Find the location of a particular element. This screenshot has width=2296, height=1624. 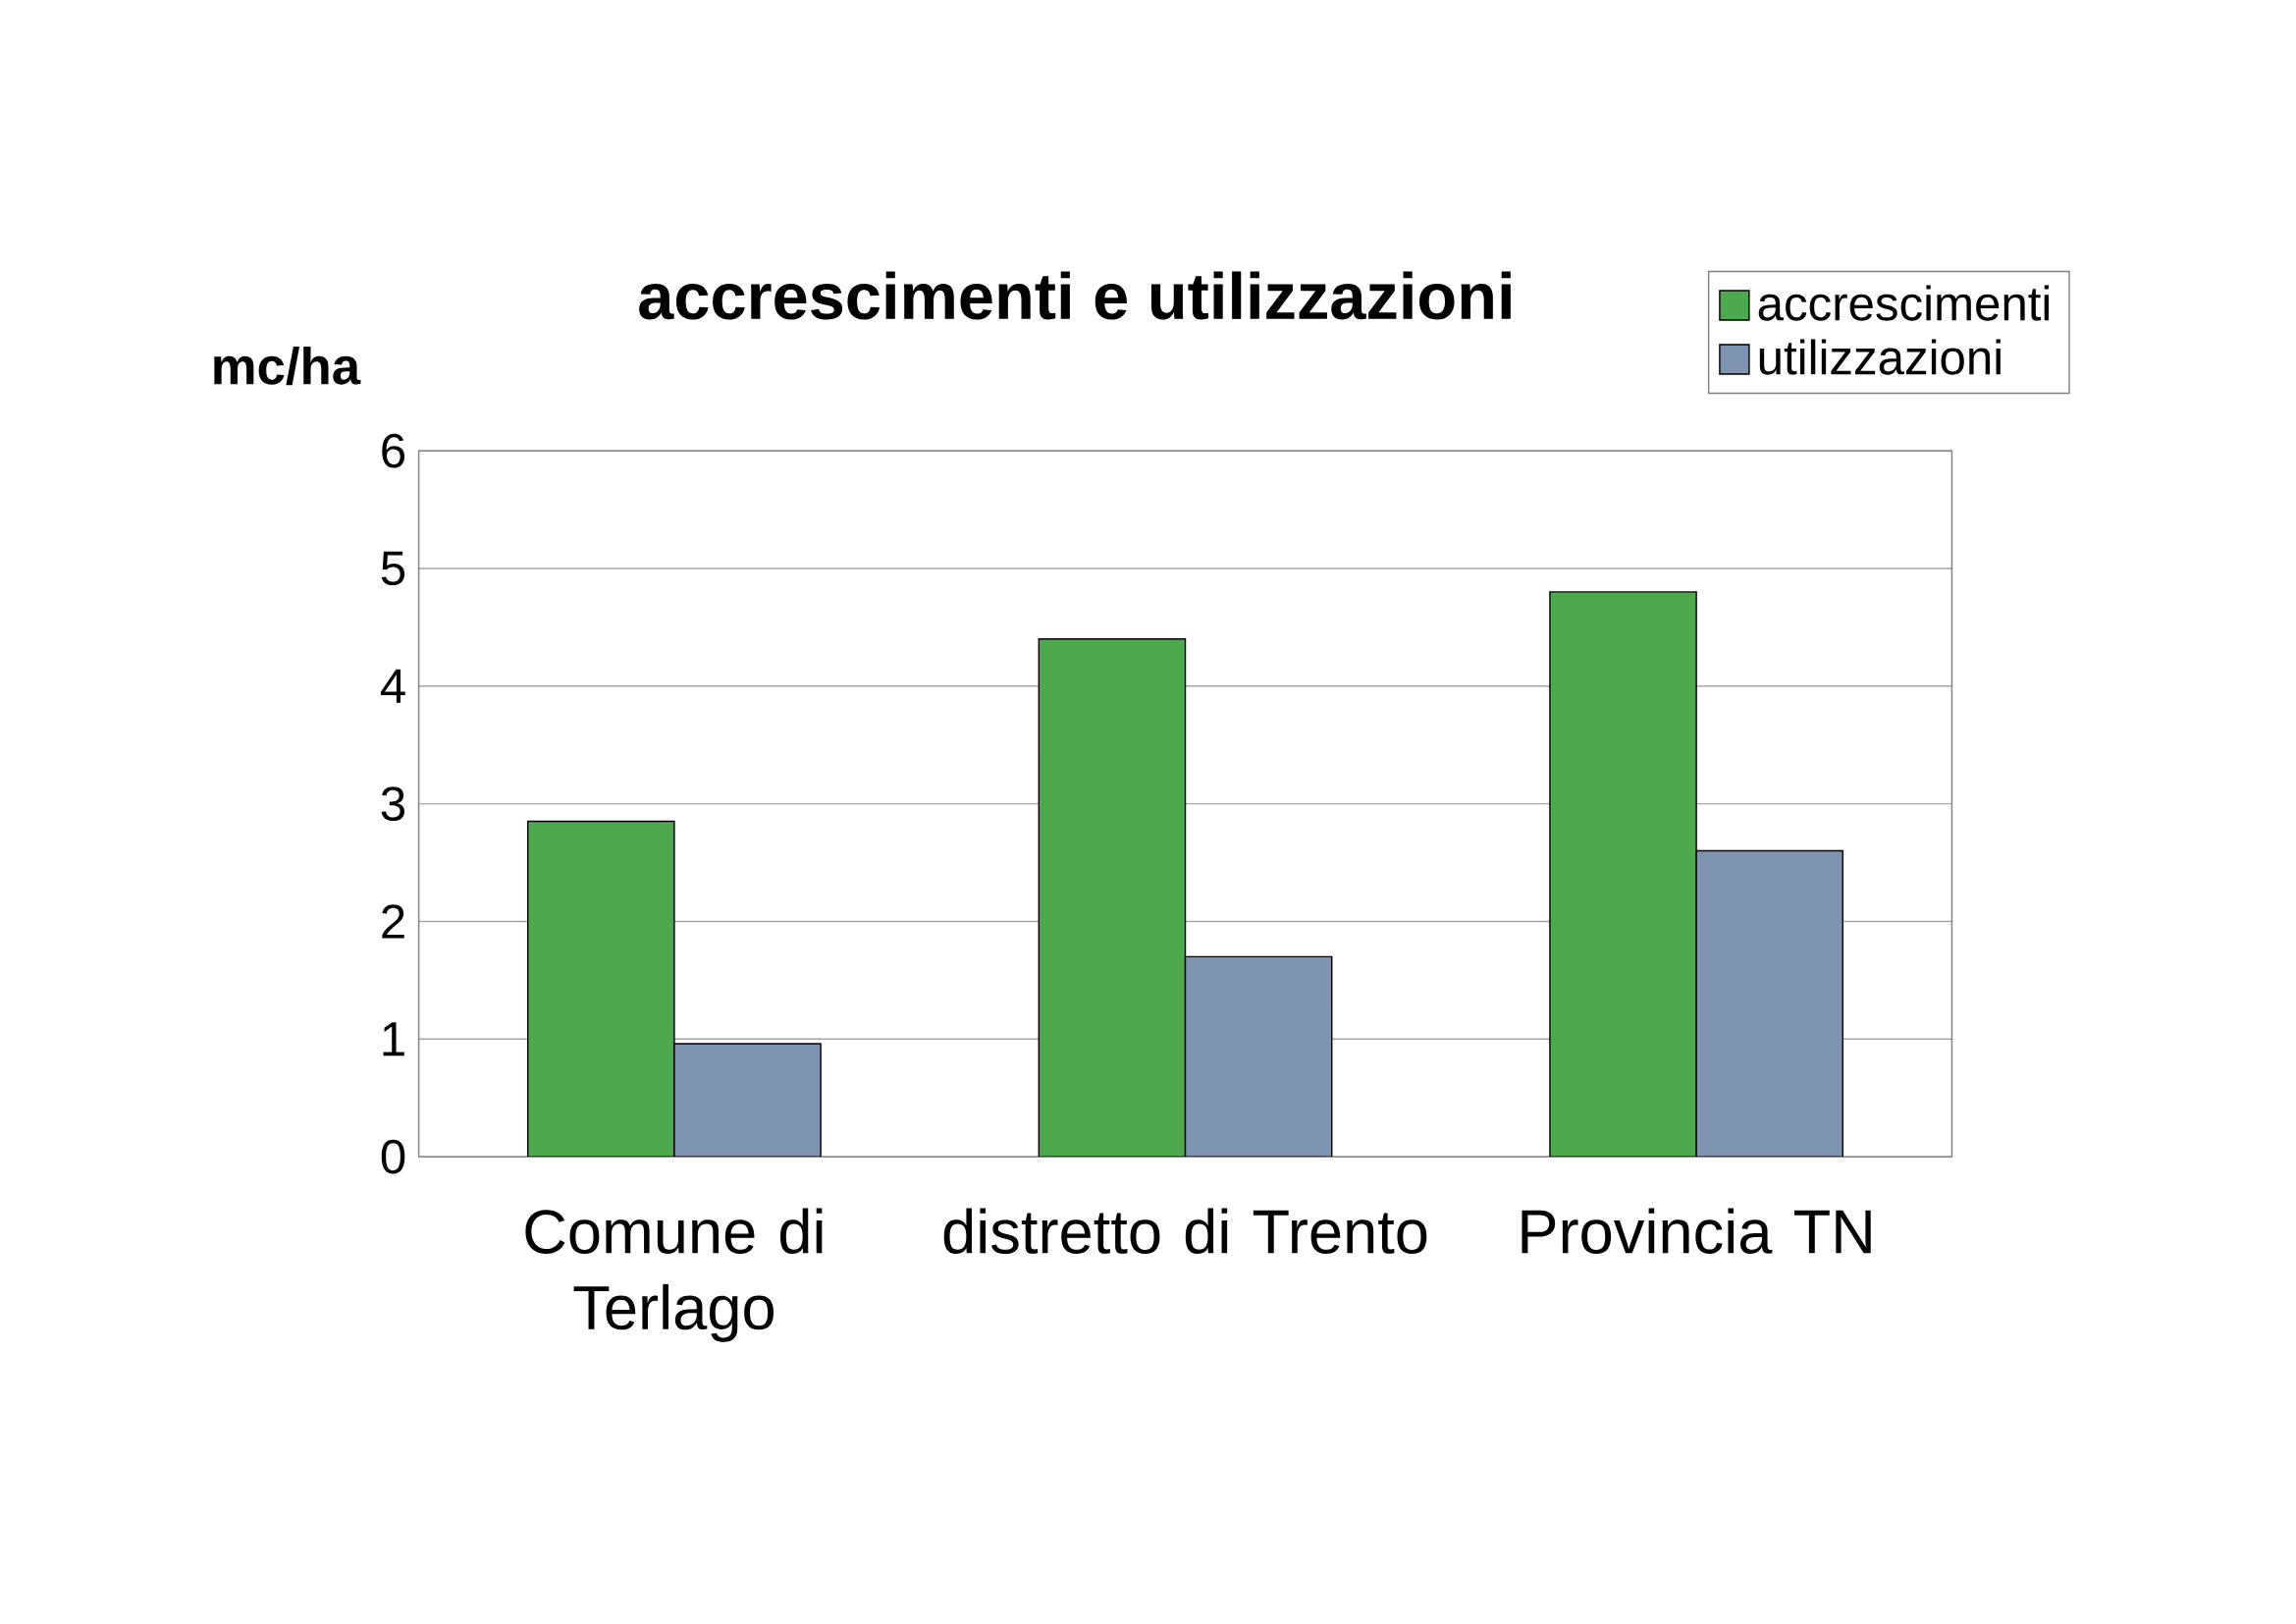

x-tick-label: distretto di Trento is located at coordinates (1185, 1231).